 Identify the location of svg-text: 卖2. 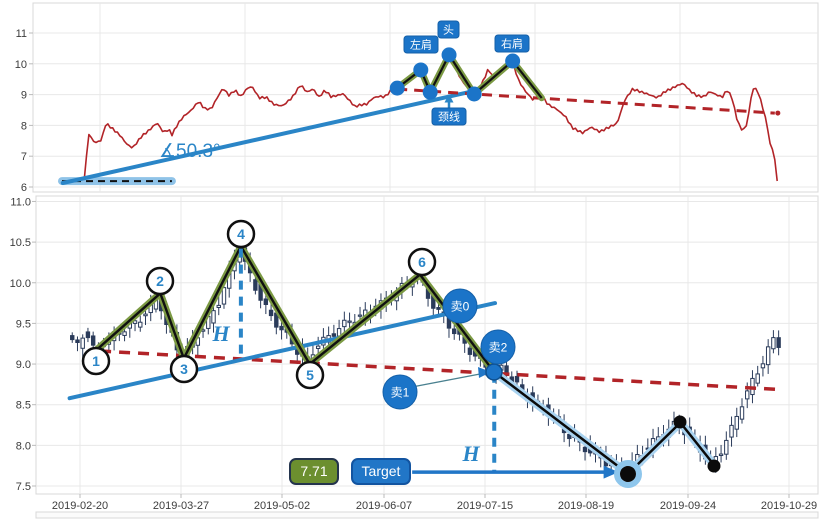
(498, 348).